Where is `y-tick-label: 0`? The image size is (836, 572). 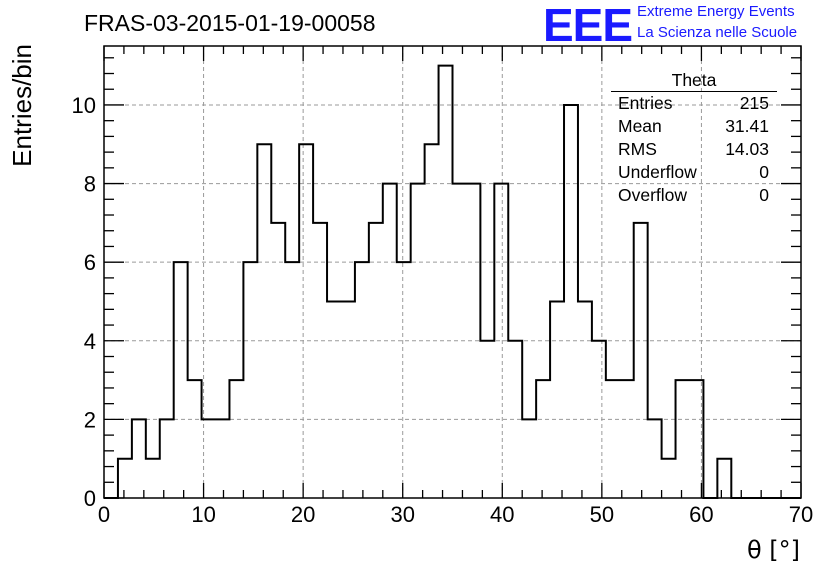
y-tick-label: 0 is located at coordinates (90, 498).